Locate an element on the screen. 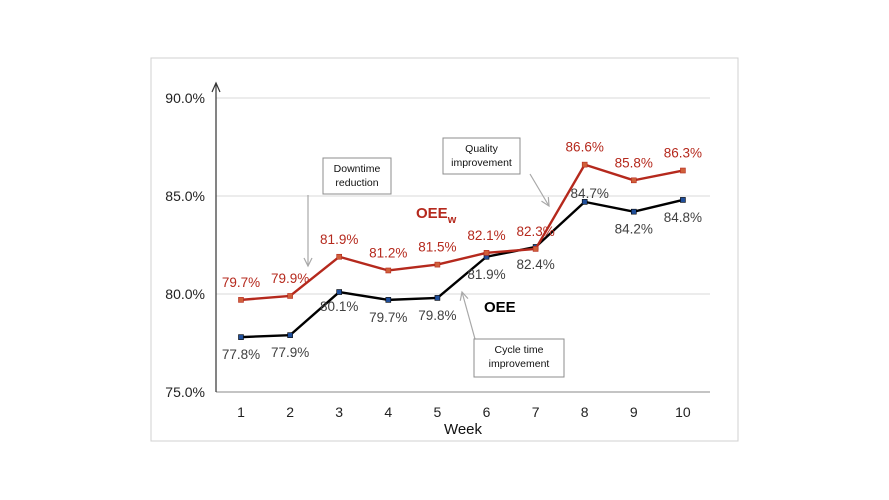 The height and width of the screenshot is (500, 889). x-tick-label: 2 is located at coordinates (290, 412).